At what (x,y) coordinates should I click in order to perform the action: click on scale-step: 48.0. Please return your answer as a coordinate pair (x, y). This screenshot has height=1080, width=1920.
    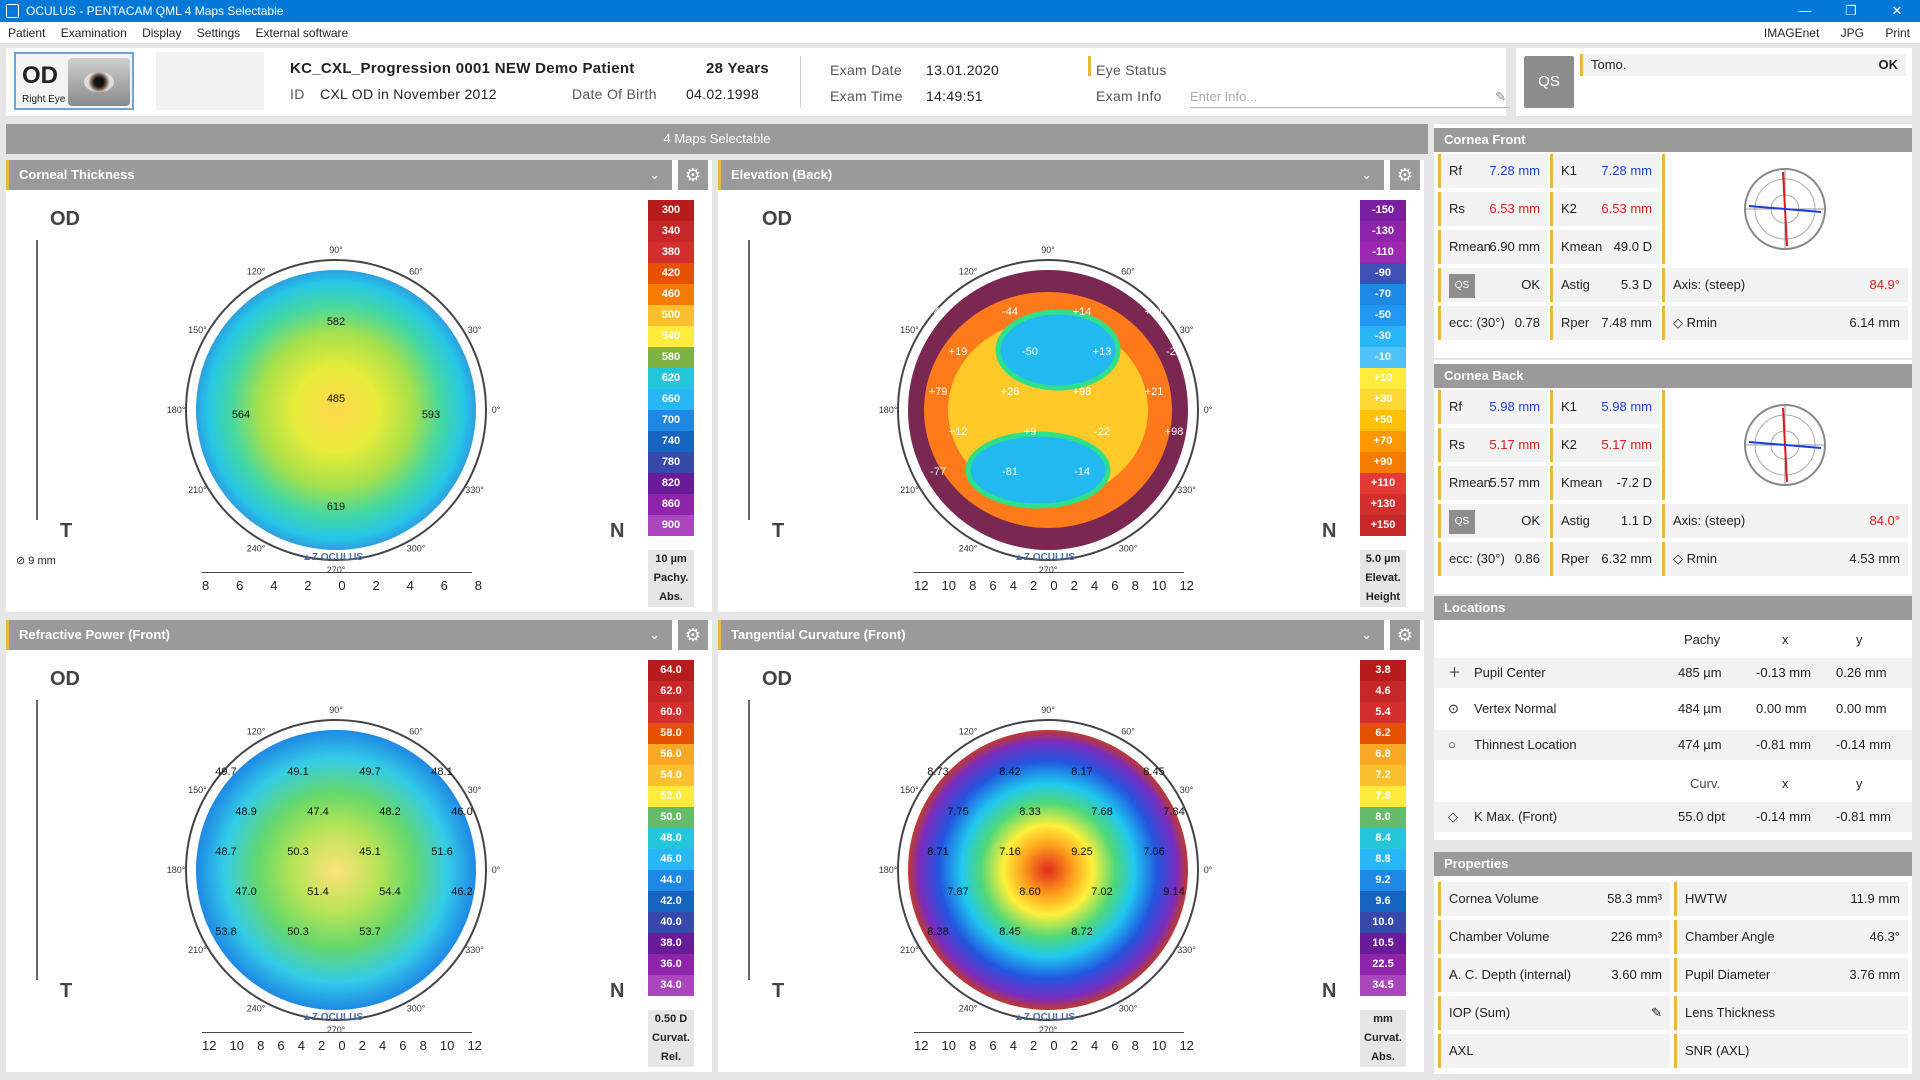
    Looking at the image, I should click on (671, 838).